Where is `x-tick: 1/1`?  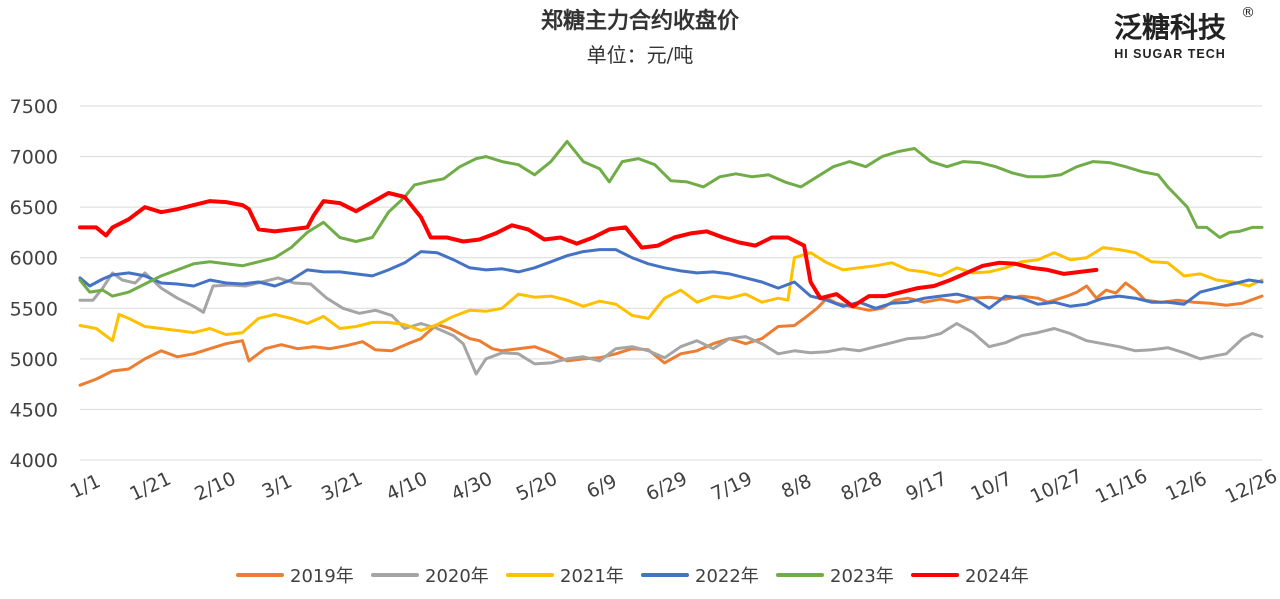
x-tick: 1/1 is located at coordinates (85, 486).